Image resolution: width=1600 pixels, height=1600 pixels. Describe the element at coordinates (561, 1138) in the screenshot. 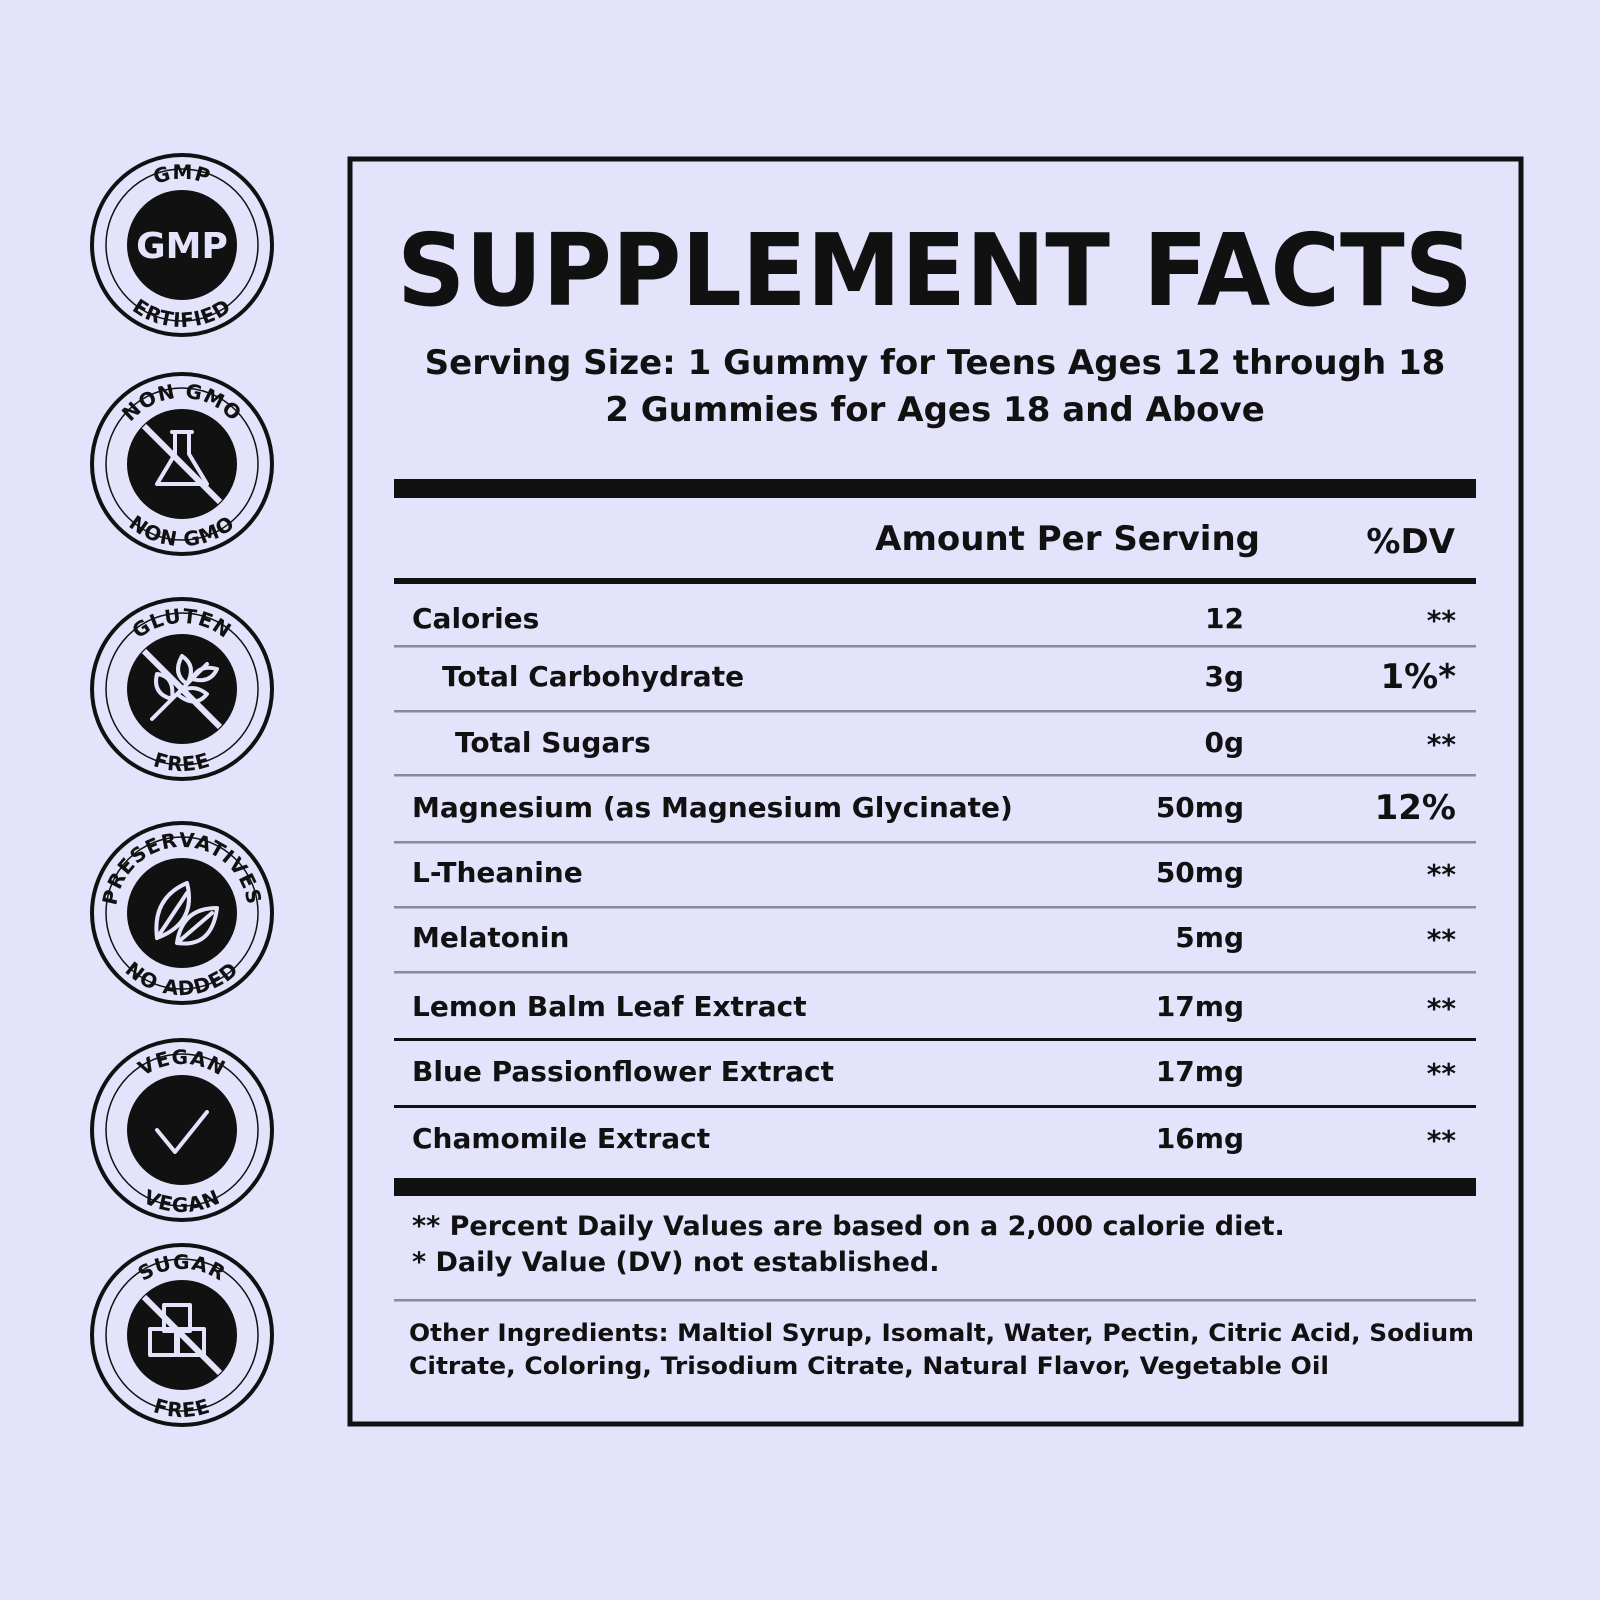

I see `row-name: Chamomile Extract` at that location.